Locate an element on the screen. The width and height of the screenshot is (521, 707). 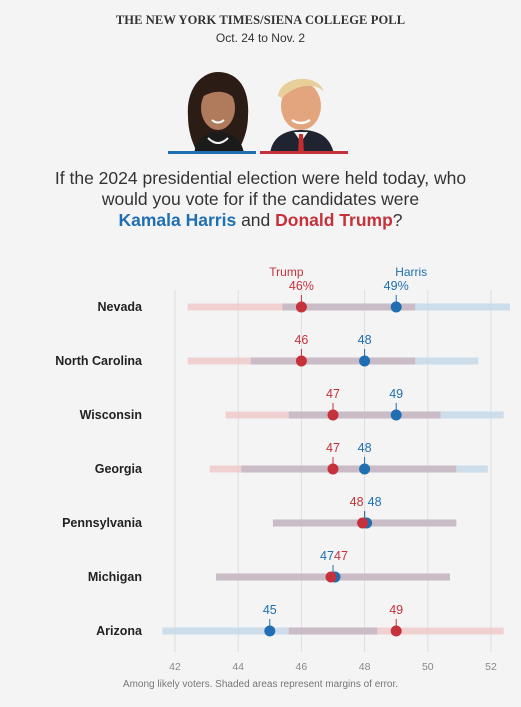
trump-portrait is located at coordinates (302, 116).